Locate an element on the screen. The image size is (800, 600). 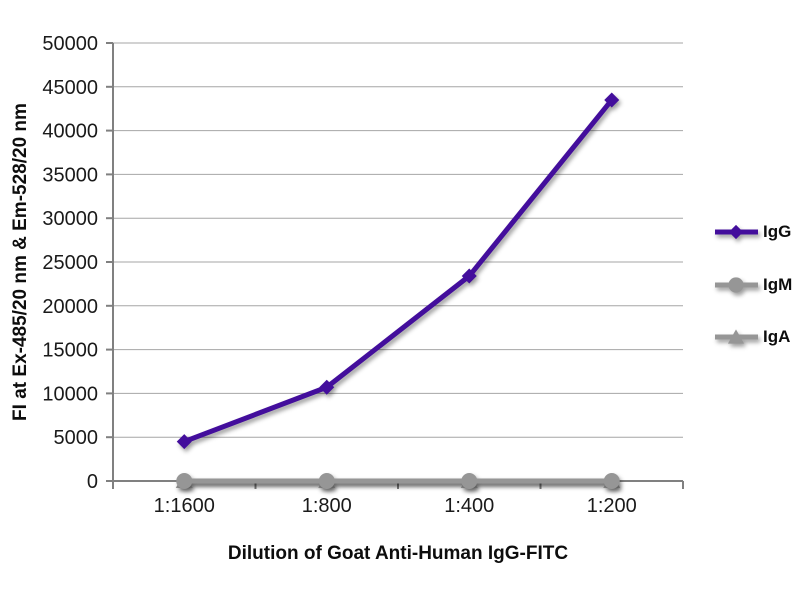
y-tick-label: 40000 is located at coordinates (70, 132).